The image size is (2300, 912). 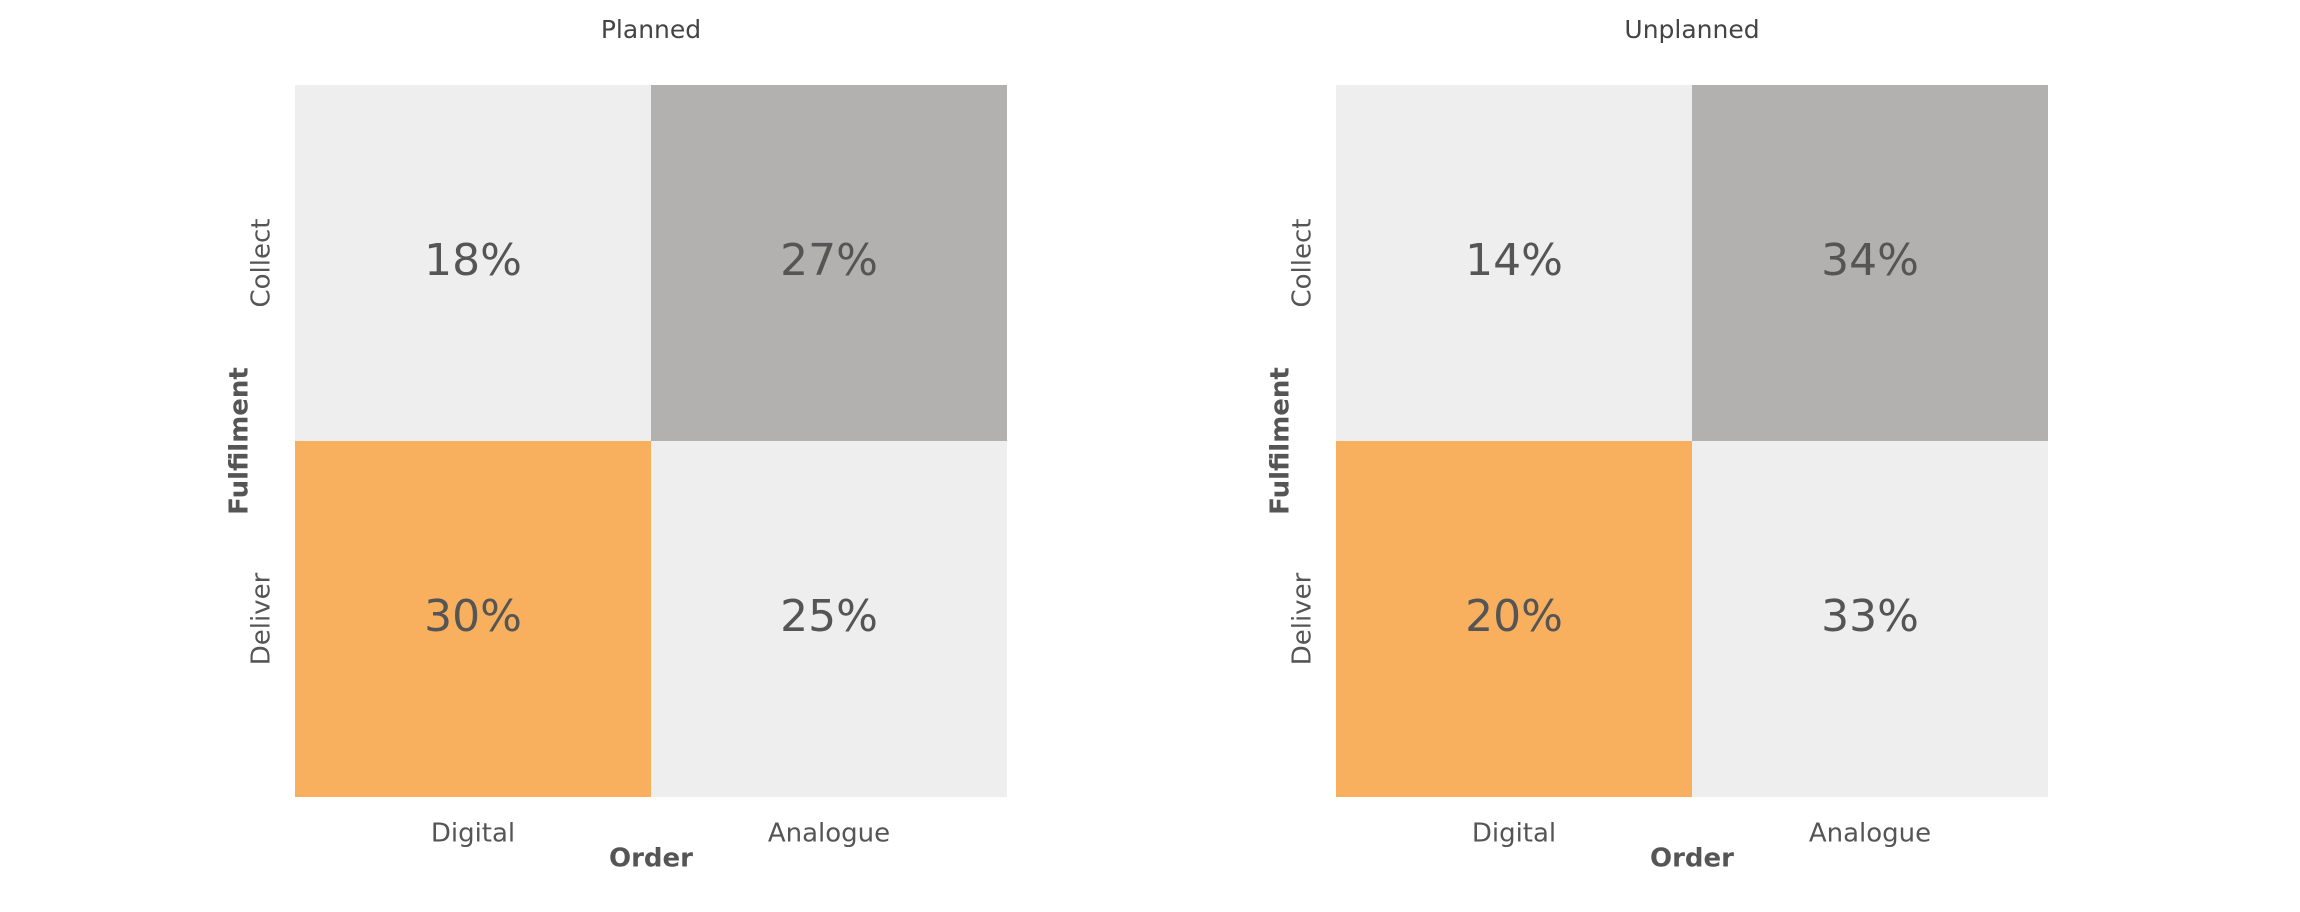 What do you see at coordinates (829, 260) in the screenshot?
I see `value-label: 27%` at bounding box center [829, 260].